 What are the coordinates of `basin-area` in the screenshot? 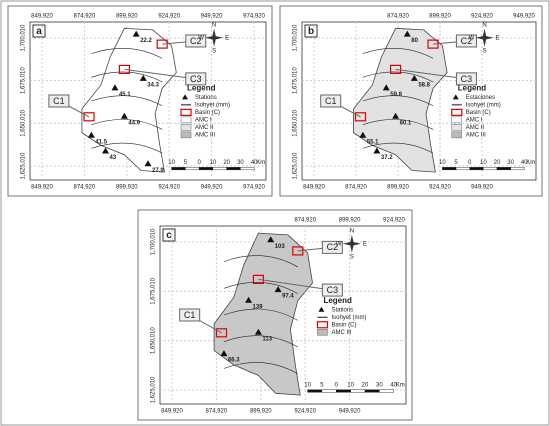 It's located at (263, 314).